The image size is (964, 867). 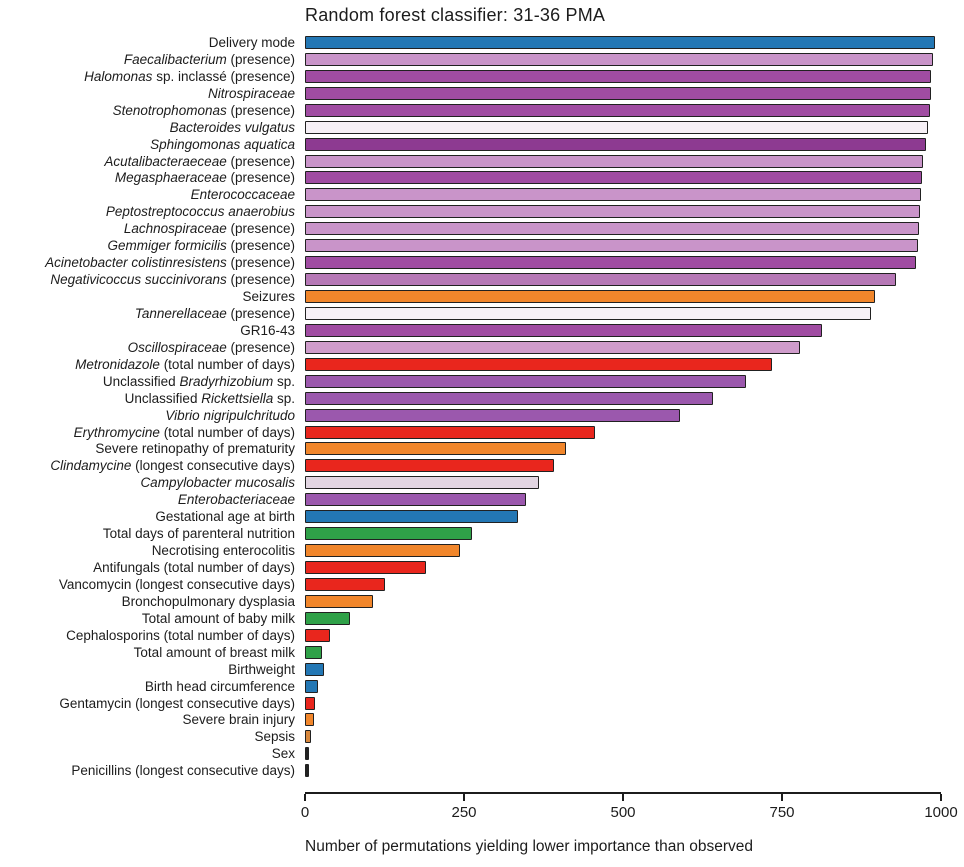 I want to click on category-label: Faecalibacterium (presence), so click(x=152, y=59).